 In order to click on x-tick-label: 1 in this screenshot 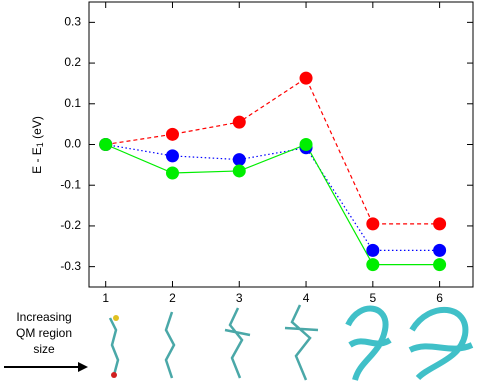, I will do `click(105, 298)`.